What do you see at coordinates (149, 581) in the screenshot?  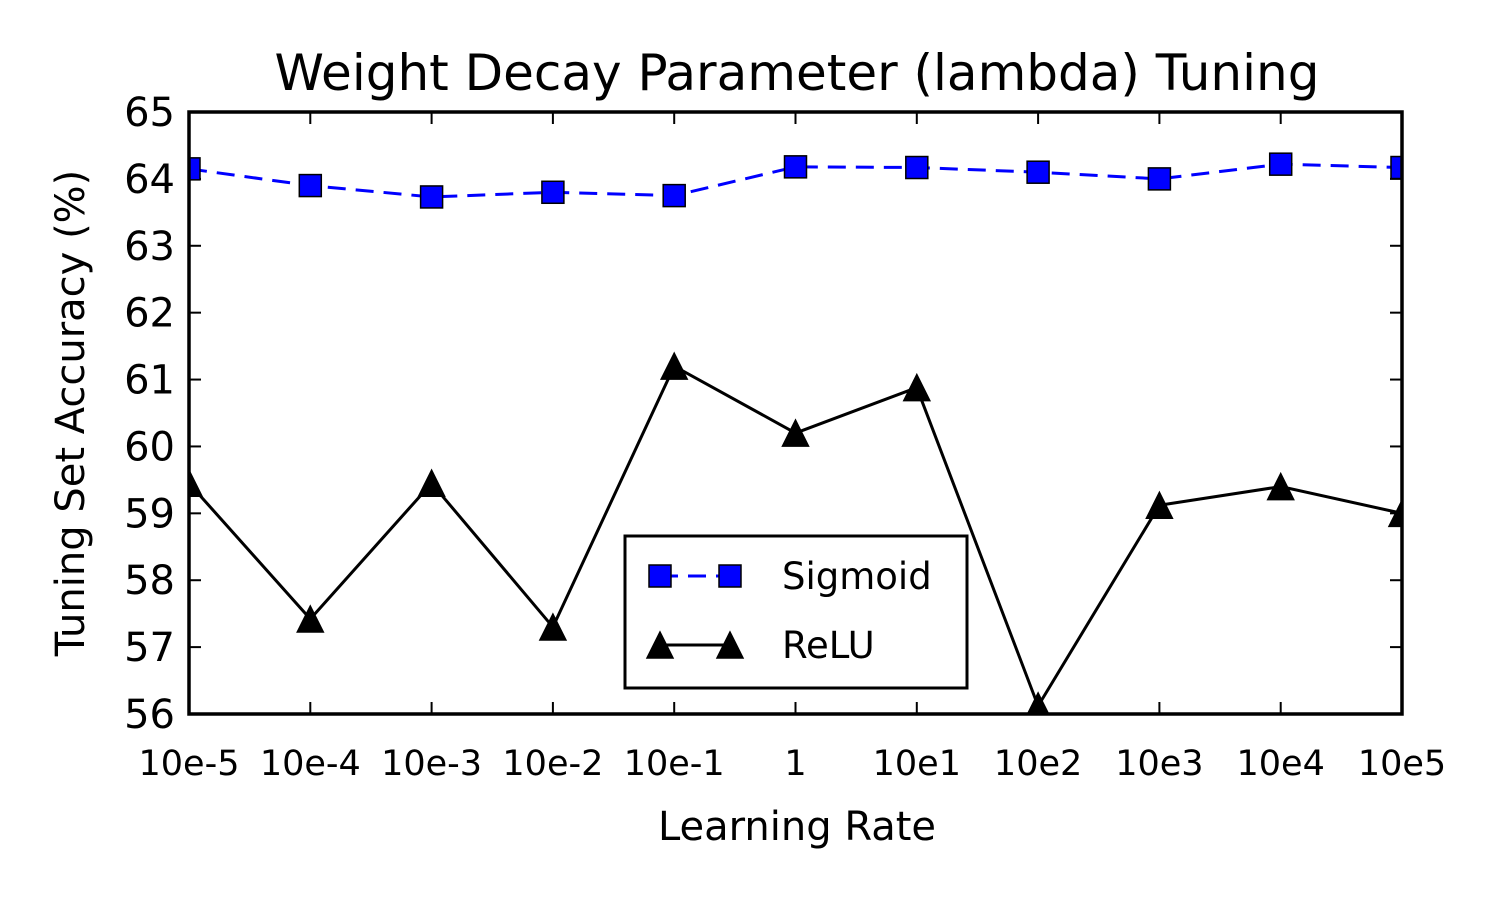 I see `y-tick-label: 58` at bounding box center [149, 581].